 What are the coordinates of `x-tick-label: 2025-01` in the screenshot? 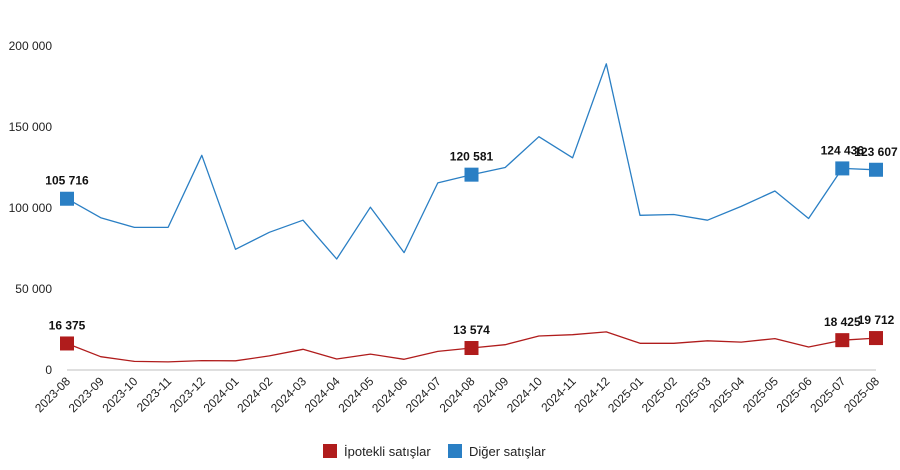 It's located at (625, 394).